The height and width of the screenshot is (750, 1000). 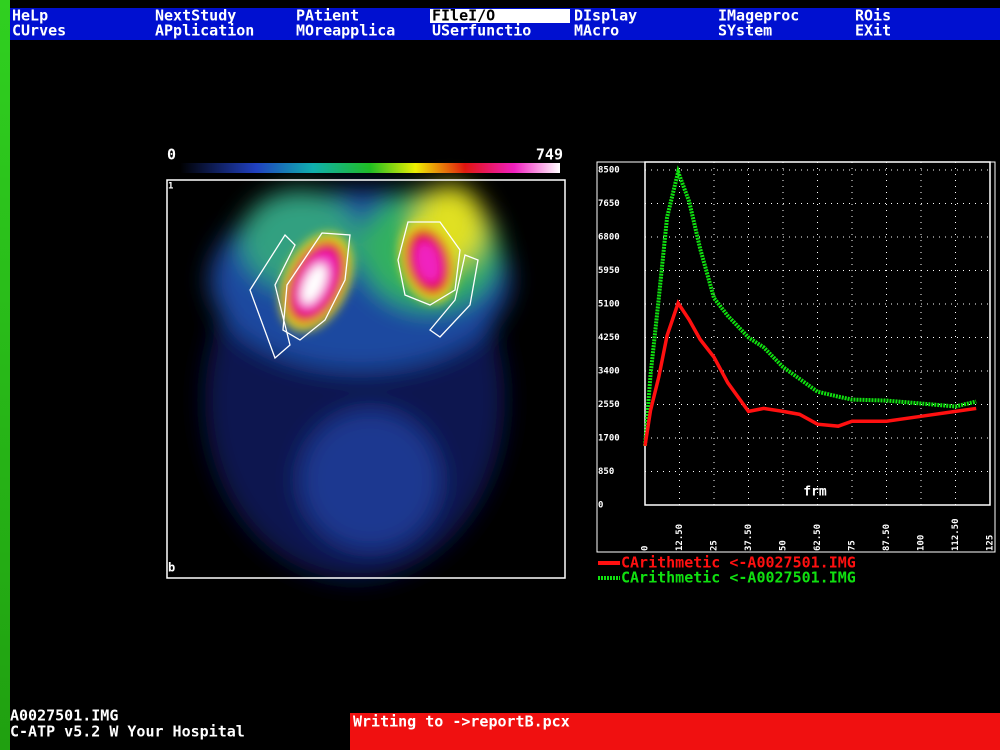 What do you see at coordinates (609, 238) in the screenshot?
I see `y-tick-label: 6800` at bounding box center [609, 238].